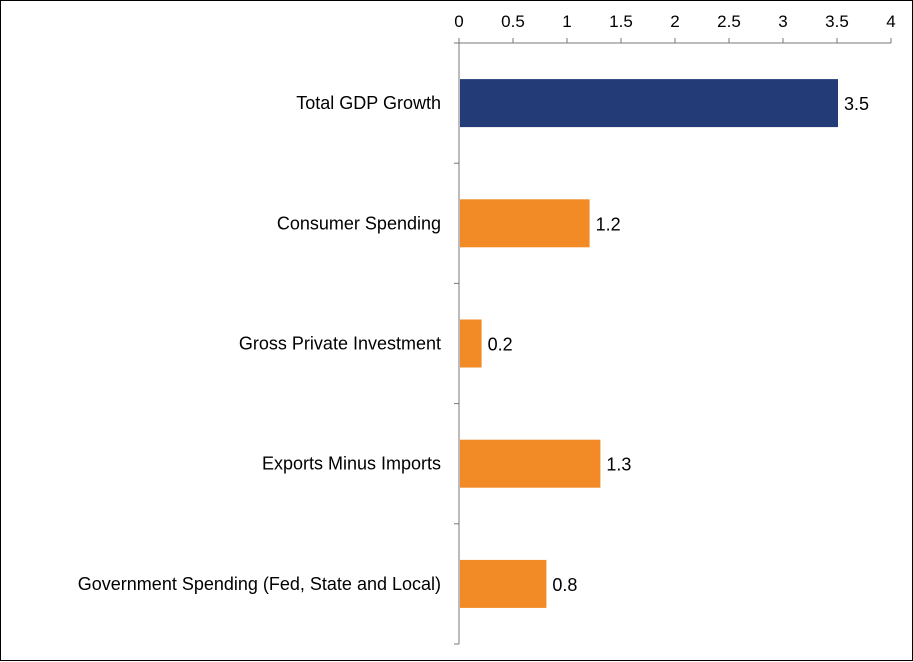 This screenshot has height=662, width=913. I want to click on x-tick-label: 2, so click(674, 21).